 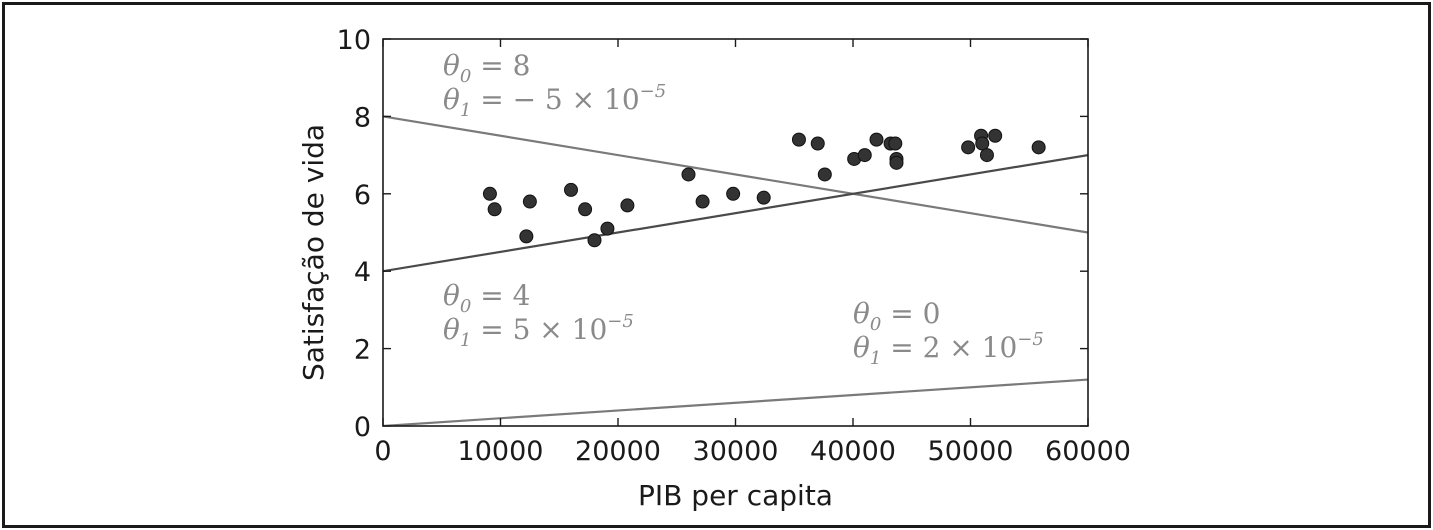 What do you see at coordinates (362, 195) in the screenshot?
I see `y-tick-label: 6` at bounding box center [362, 195].